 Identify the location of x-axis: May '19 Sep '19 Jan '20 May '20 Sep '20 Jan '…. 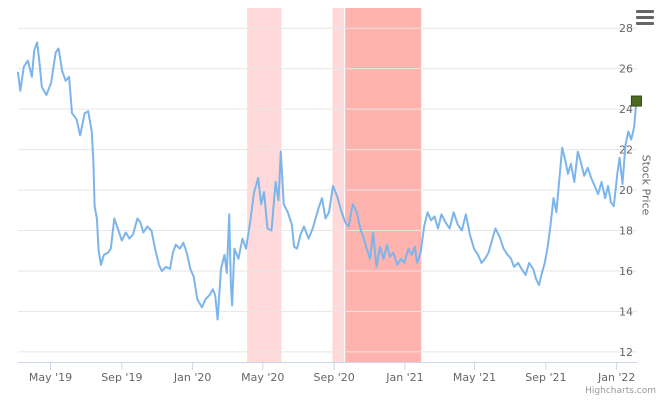
(327, 373).